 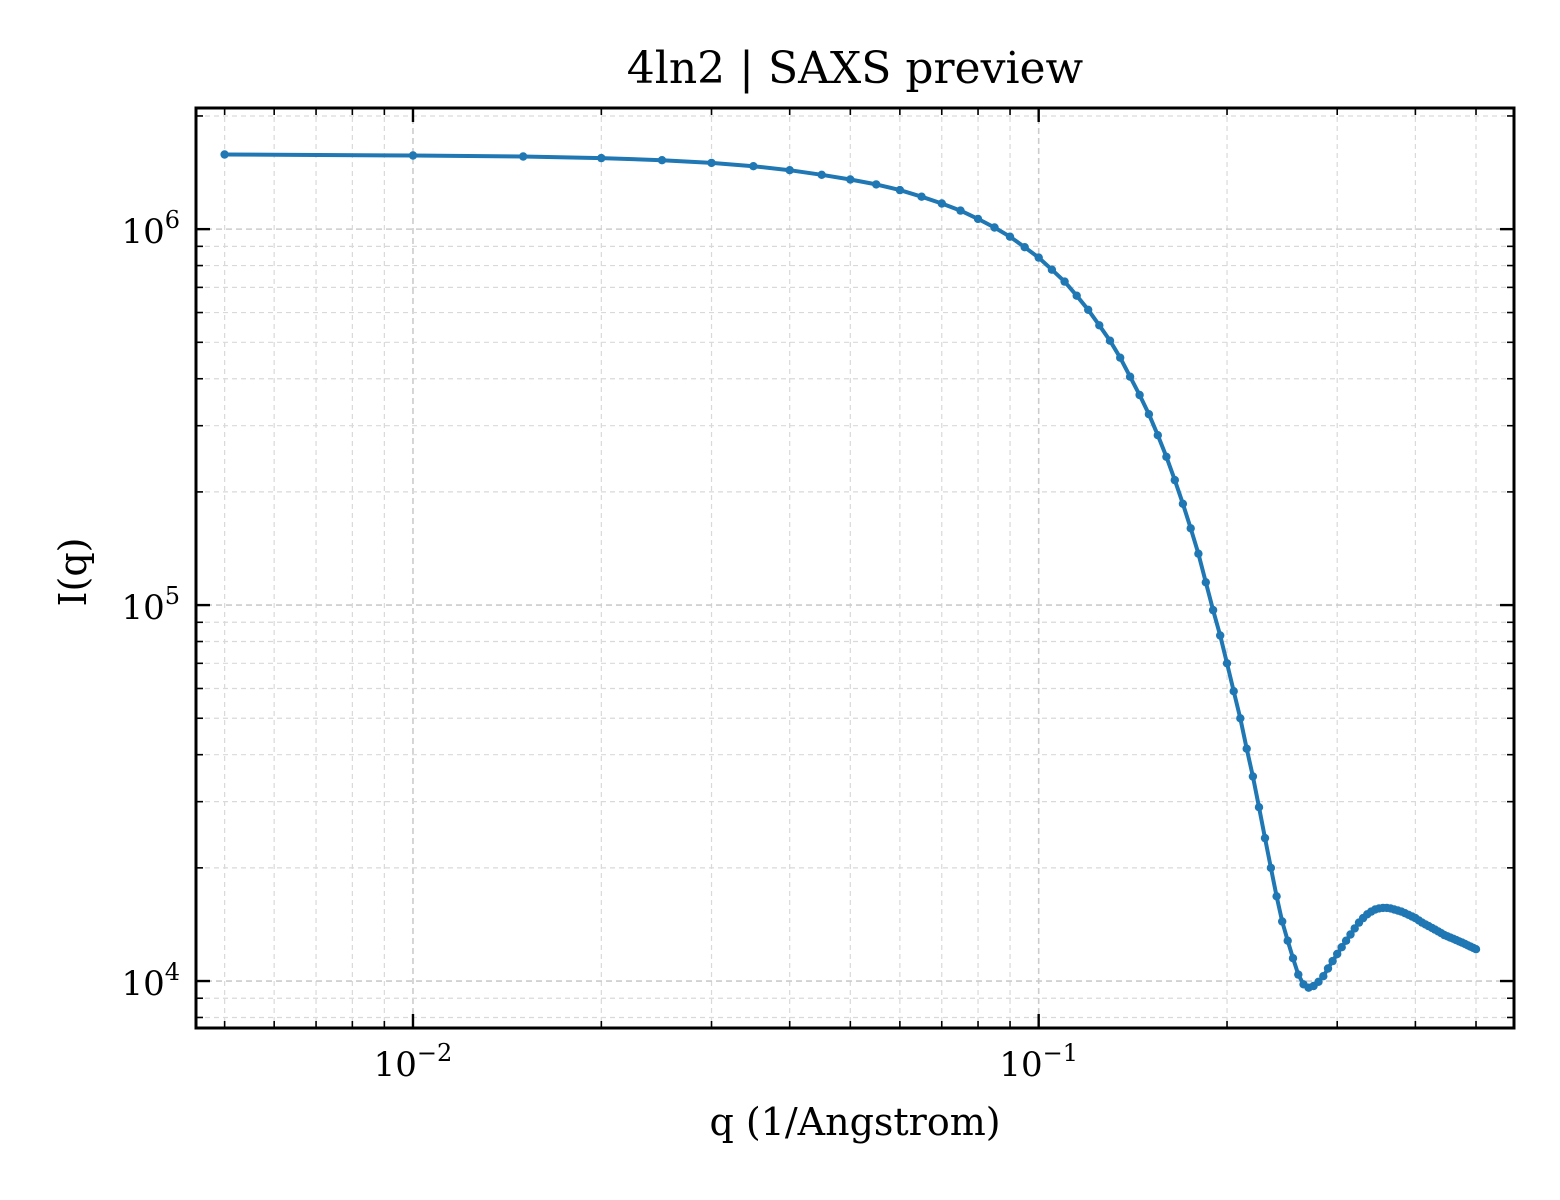 What do you see at coordinates (413, 1062) in the screenshot?
I see `x-tick-label: 10⁻²` at bounding box center [413, 1062].